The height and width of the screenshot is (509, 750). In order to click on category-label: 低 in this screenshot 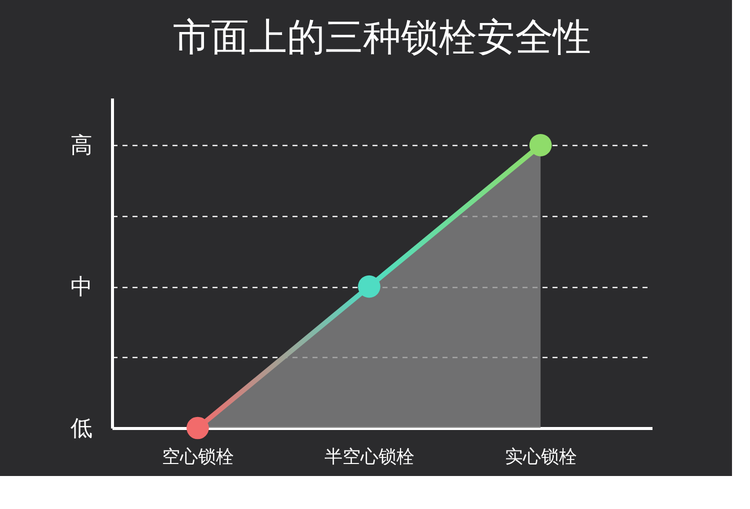, I will do `click(81, 429)`.